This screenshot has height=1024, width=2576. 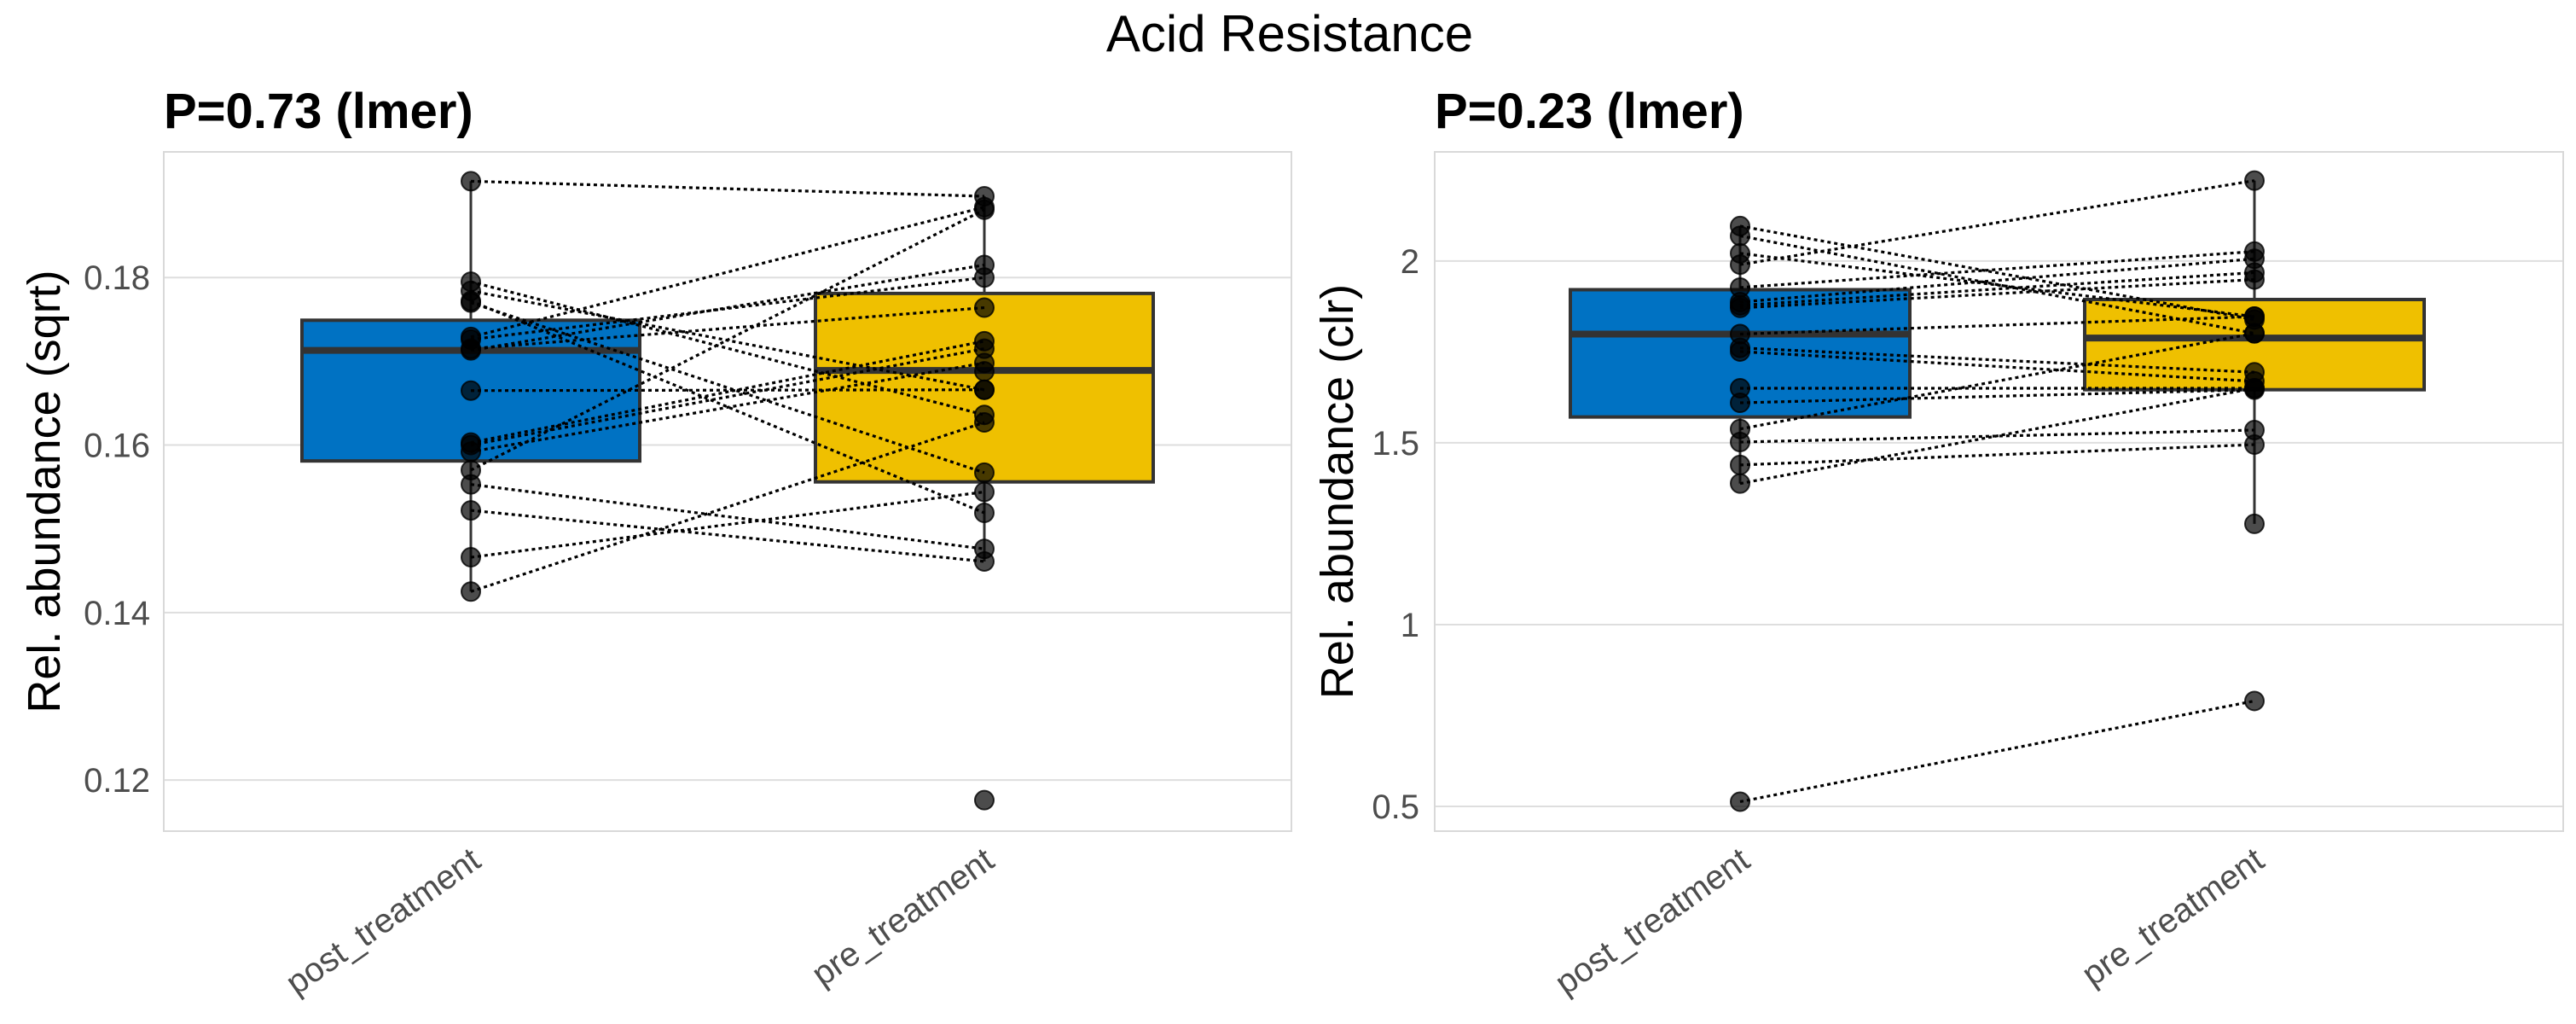 What do you see at coordinates (1589, 112) in the screenshot?
I see `panel-title-clr: P=0.23 (lmer)` at bounding box center [1589, 112].